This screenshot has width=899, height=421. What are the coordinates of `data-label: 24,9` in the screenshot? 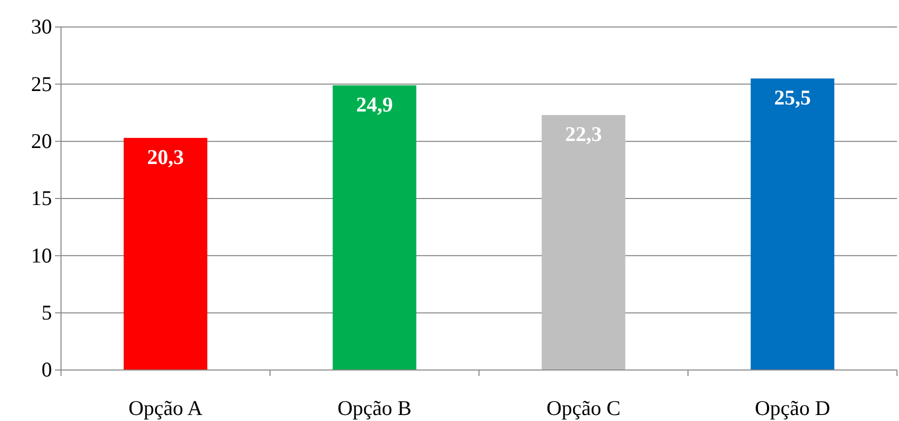 It's located at (374, 104).